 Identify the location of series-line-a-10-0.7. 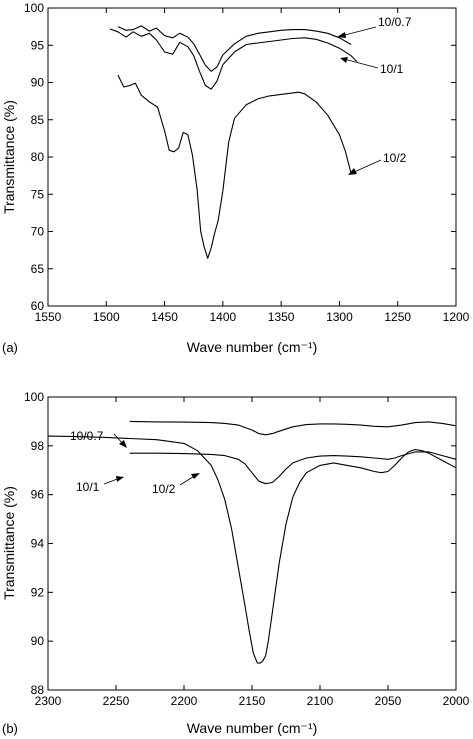
(234, 48).